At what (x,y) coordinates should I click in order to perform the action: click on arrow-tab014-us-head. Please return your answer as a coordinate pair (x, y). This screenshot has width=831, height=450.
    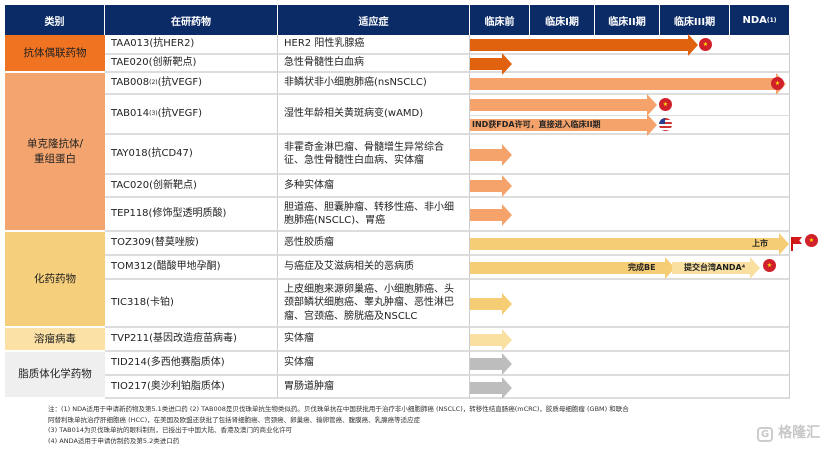
    Looking at the image, I should click on (652, 125).